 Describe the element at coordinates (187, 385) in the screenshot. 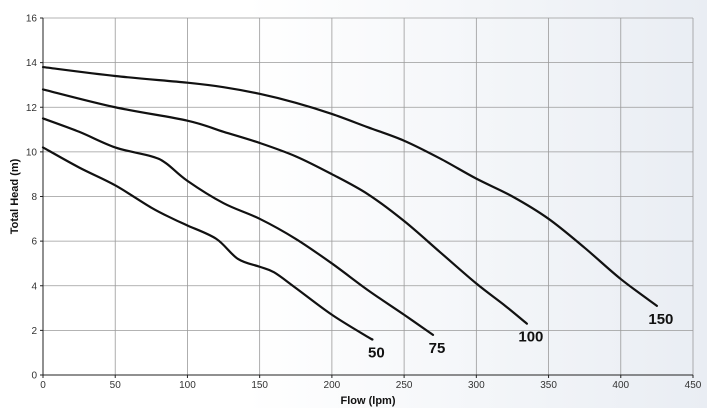

I see `x-tick-label: 100` at that location.